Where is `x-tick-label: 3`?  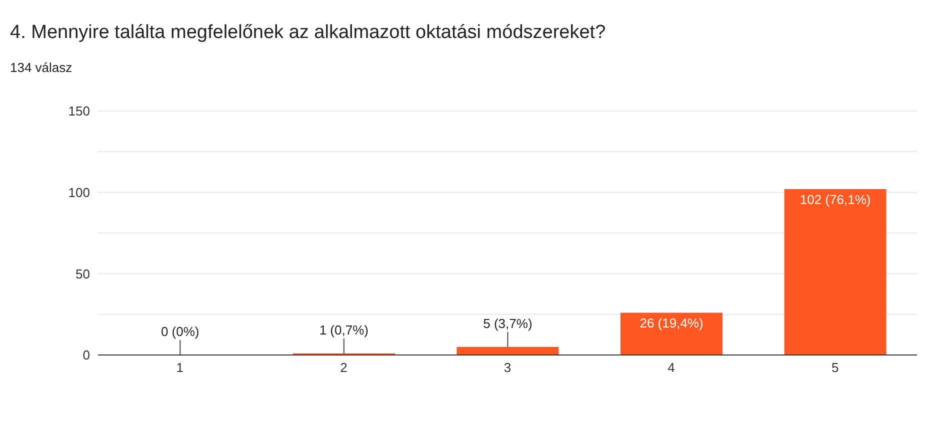 x-tick-label: 3 is located at coordinates (508, 368).